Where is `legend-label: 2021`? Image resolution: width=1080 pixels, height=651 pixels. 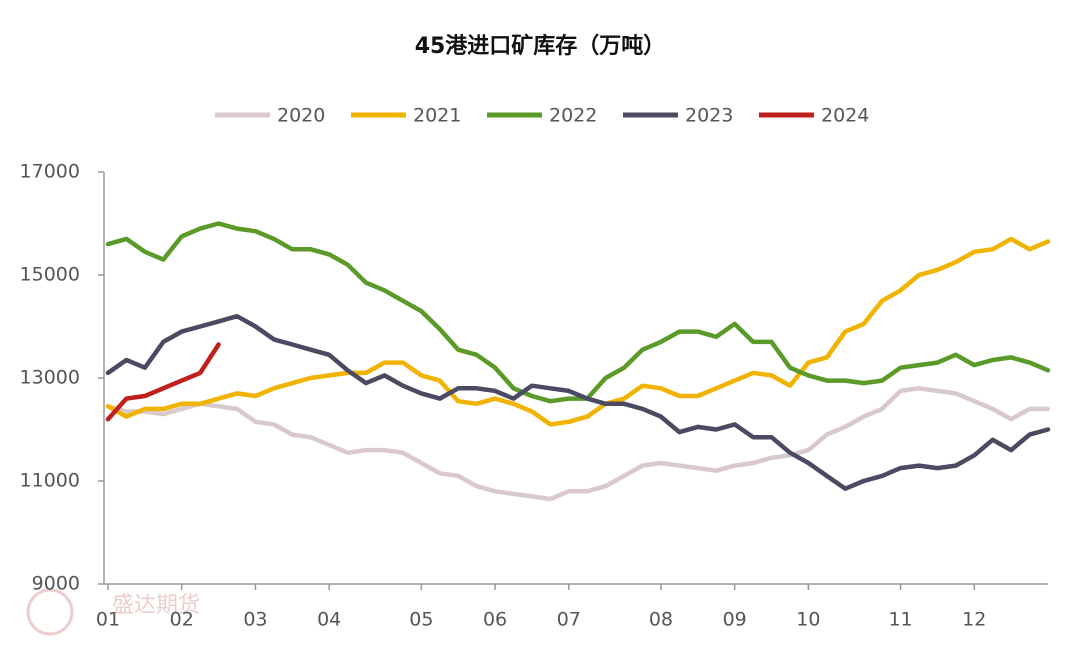 legend-label: 2021 is located at coordinates (437, 116).